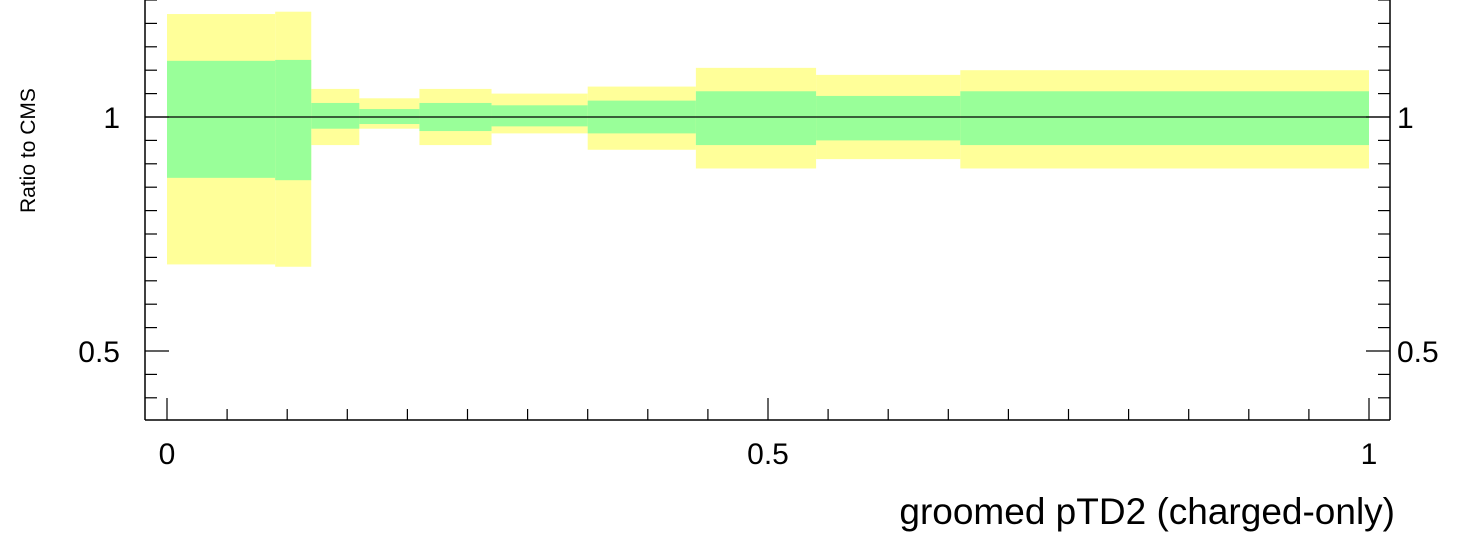 The height and width of the screenshot is (535, 1471). I want to click on x-axis-ticks, so click(768, 409).